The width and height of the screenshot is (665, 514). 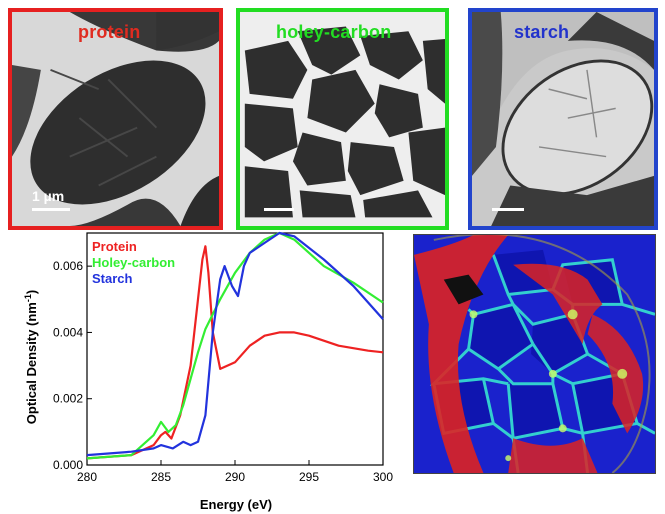 What do you see at coordinates (48, 196) in the screenshot?
I see `scale-bar-label: 1 µm` at bounding box center [48, 196].